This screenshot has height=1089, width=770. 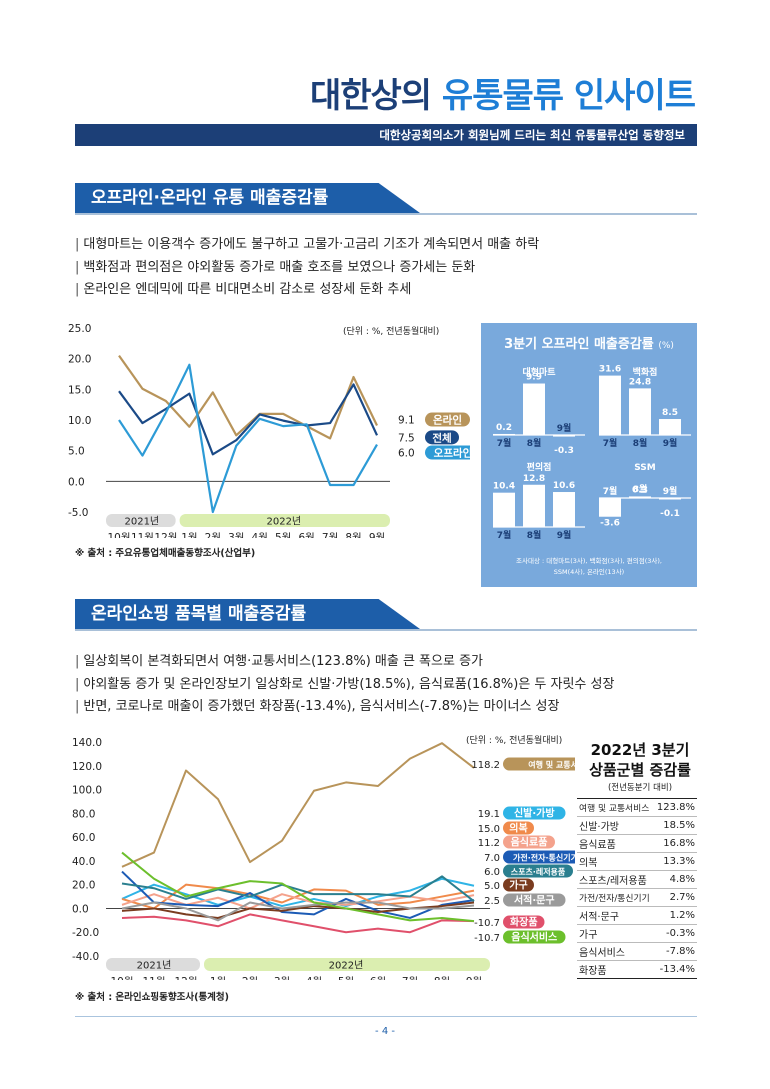 I want to click on year-band-2021, so click(x=141, y=520).